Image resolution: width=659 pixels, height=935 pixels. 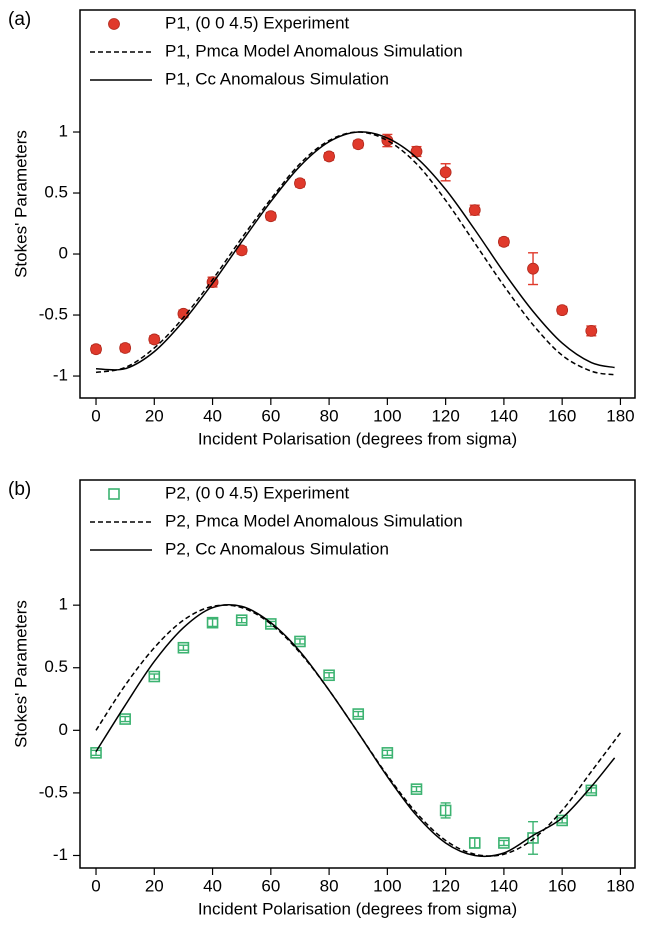 I want to click on panel-label: (a), so click(x=19, y=19).